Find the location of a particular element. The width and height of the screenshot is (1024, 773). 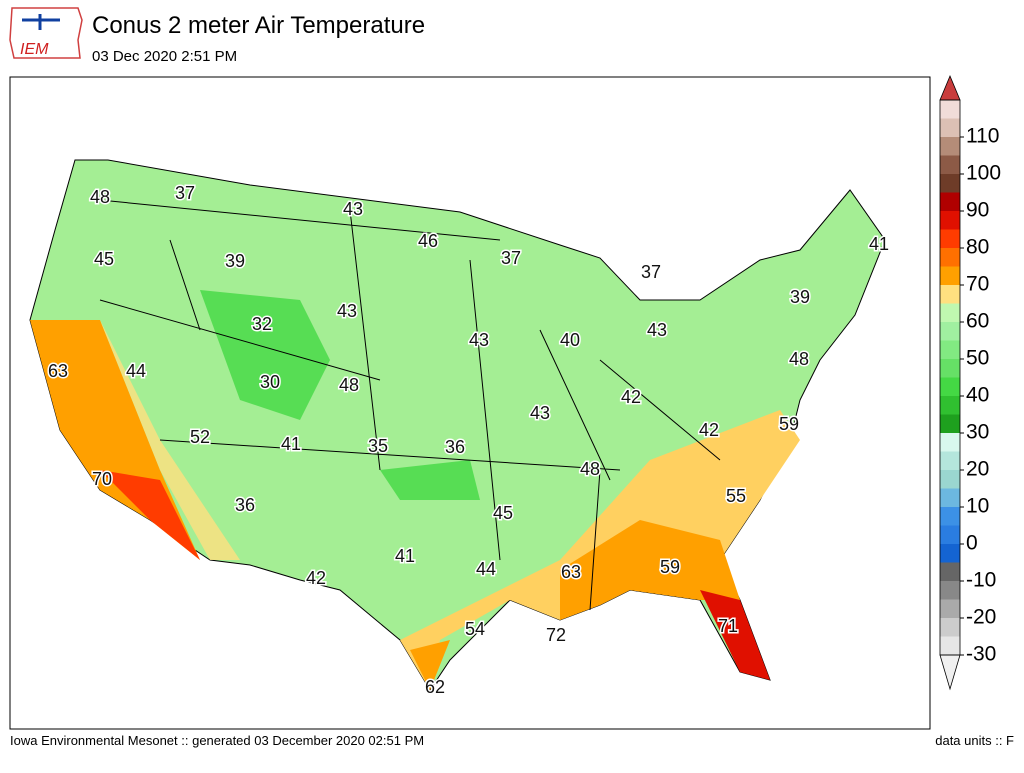

station-value: 62 is located at coordinates (435, 687).